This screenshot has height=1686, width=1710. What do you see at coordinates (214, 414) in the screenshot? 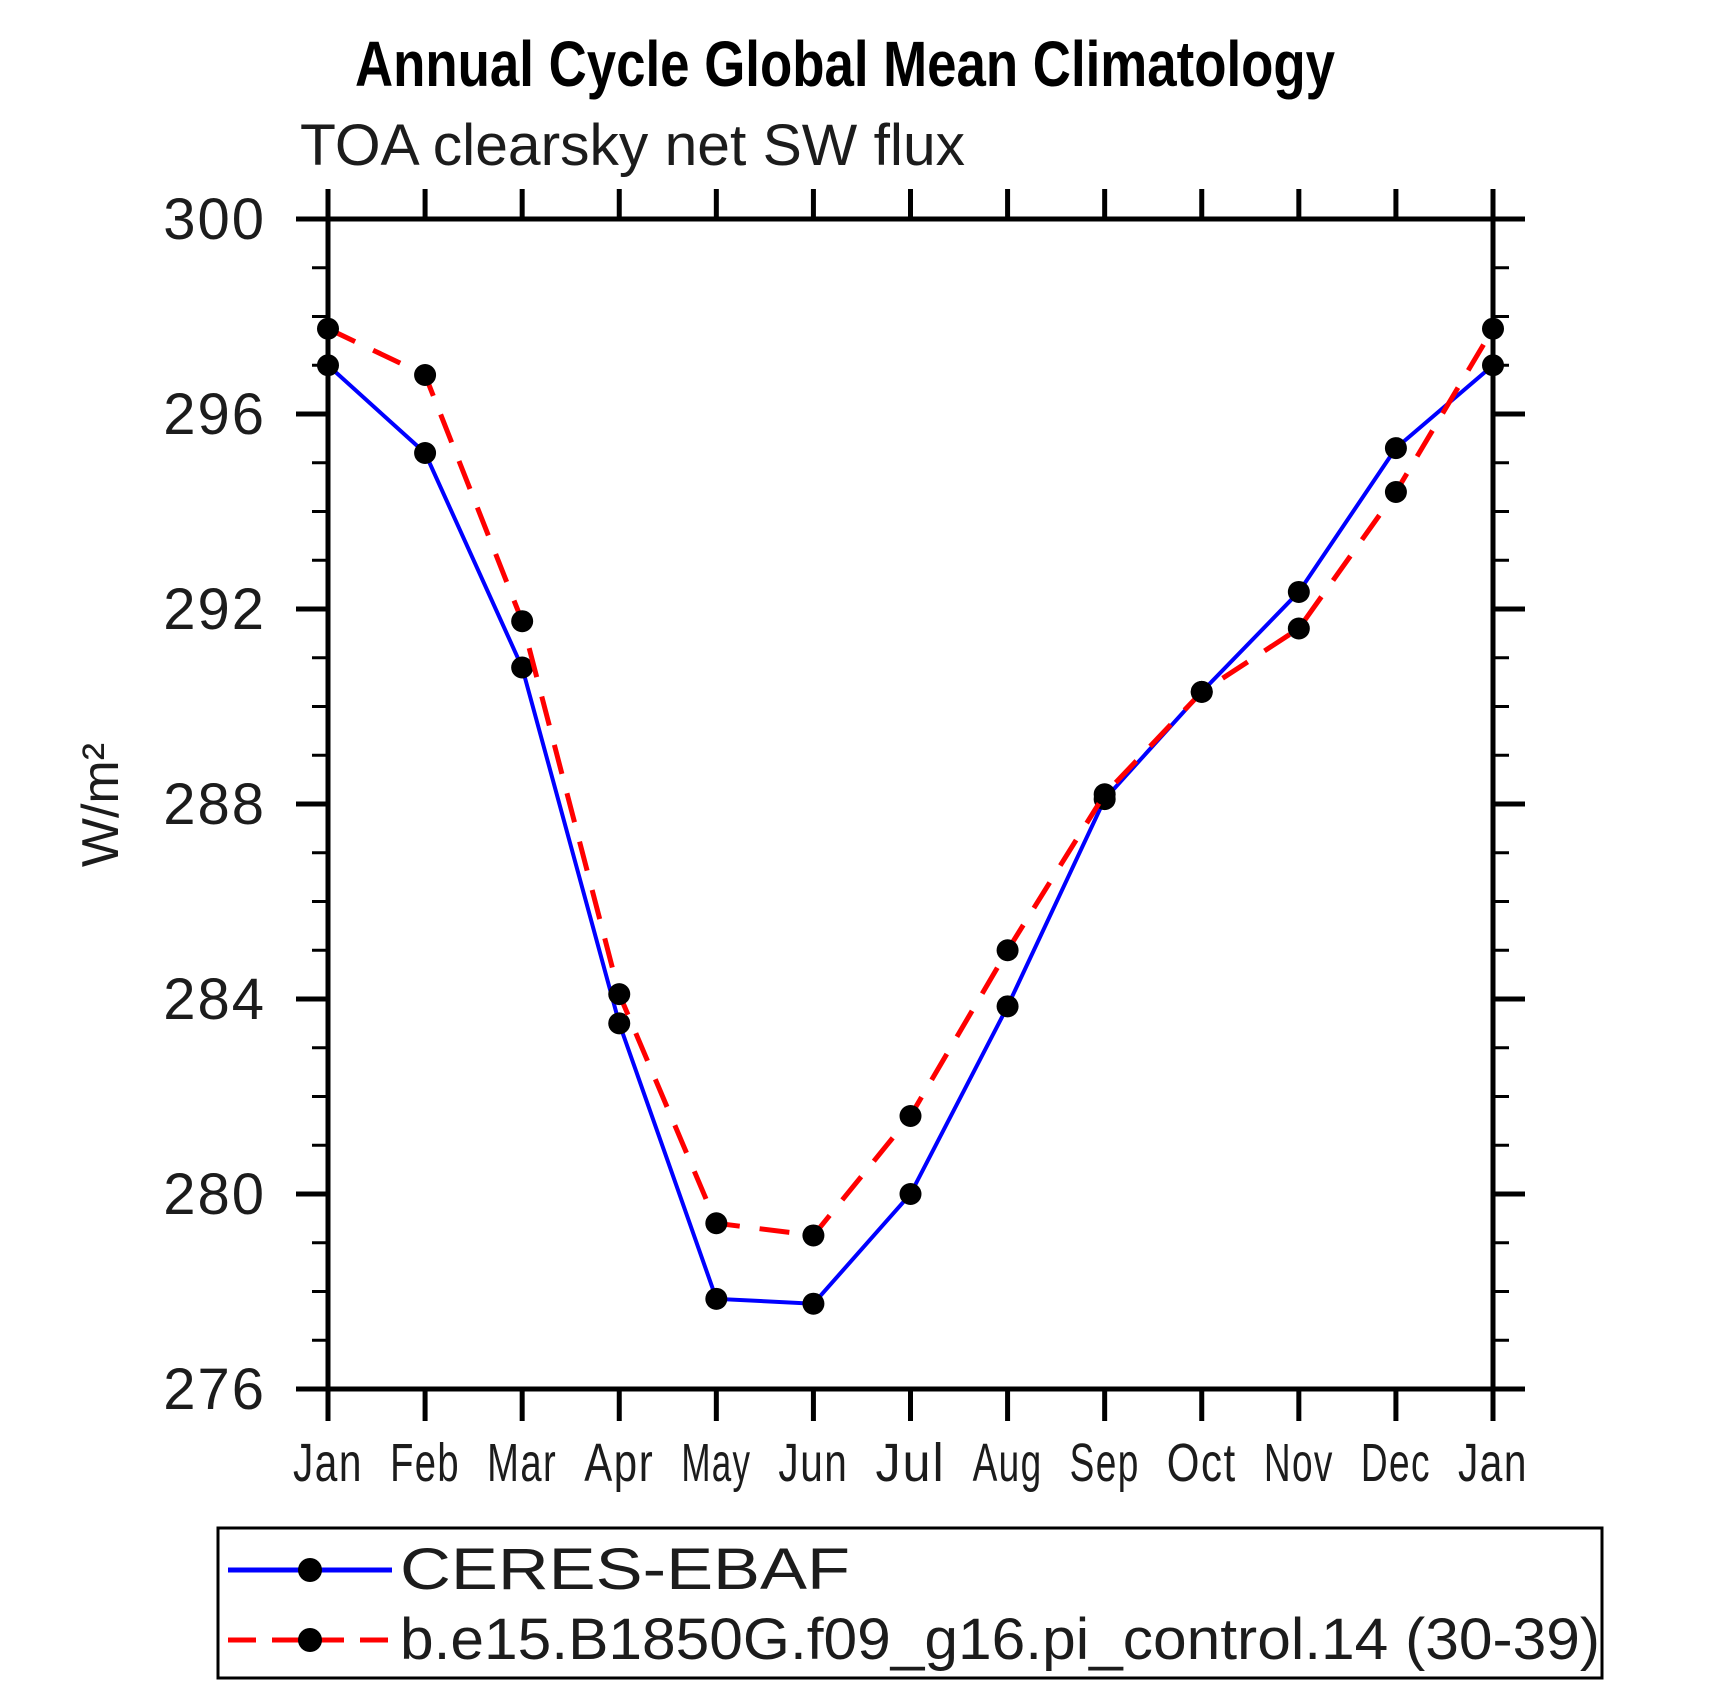
I see `y-tick-label: 296` at bounding box center [214, 414].